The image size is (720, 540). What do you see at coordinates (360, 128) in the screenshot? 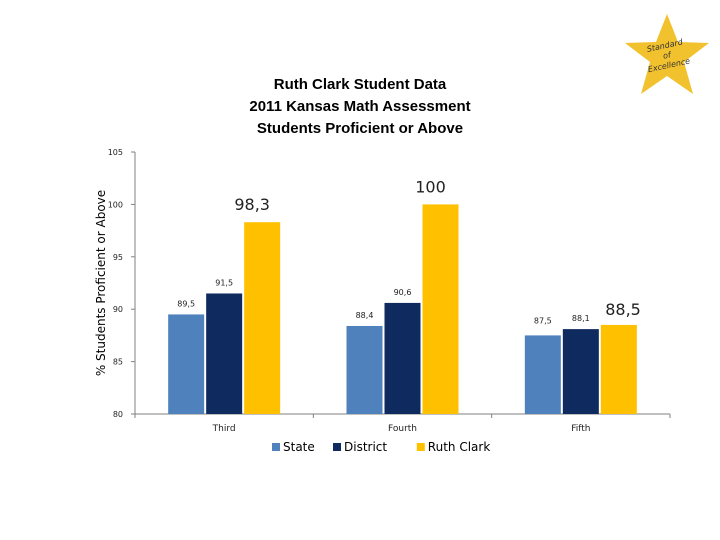
I see `chart-title-line-3: Students Proficient or Above` at bounding box center [360, 128].